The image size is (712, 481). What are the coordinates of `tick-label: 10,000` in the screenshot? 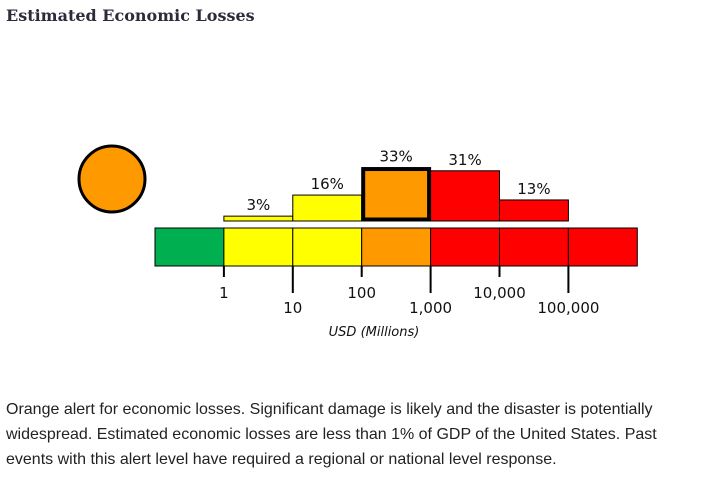 It's located at (499, 293).